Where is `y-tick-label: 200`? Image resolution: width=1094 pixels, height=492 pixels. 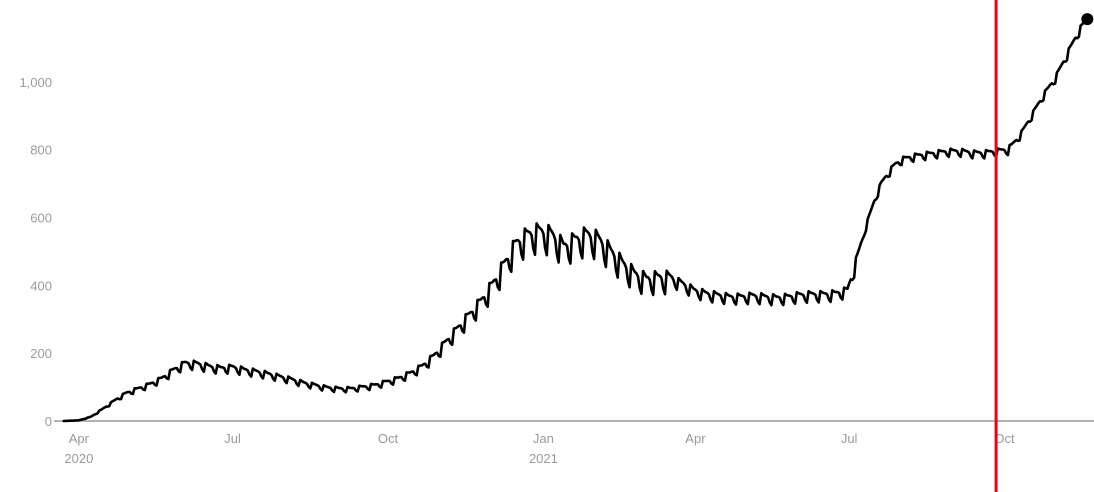 y-tick-label: 200 is located at coordinates (41, 353).